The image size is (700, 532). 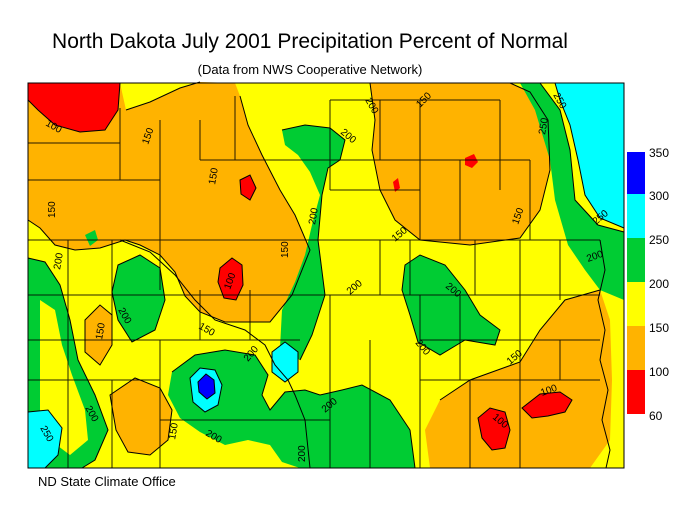 I want to click on region-orange-sw, so click(x=141, y=416).